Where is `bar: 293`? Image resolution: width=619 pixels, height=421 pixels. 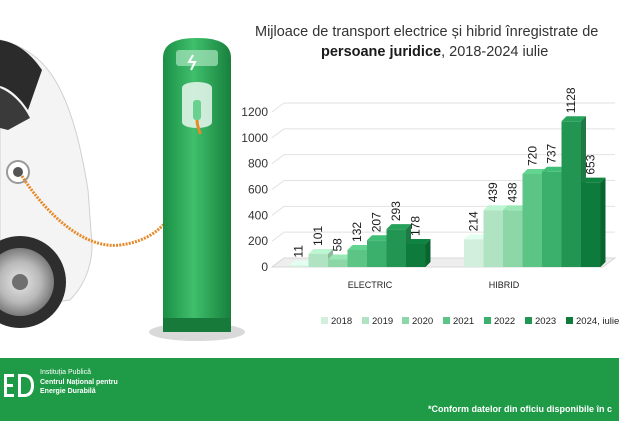
bar: 293 is located at coordinates (398, 234).